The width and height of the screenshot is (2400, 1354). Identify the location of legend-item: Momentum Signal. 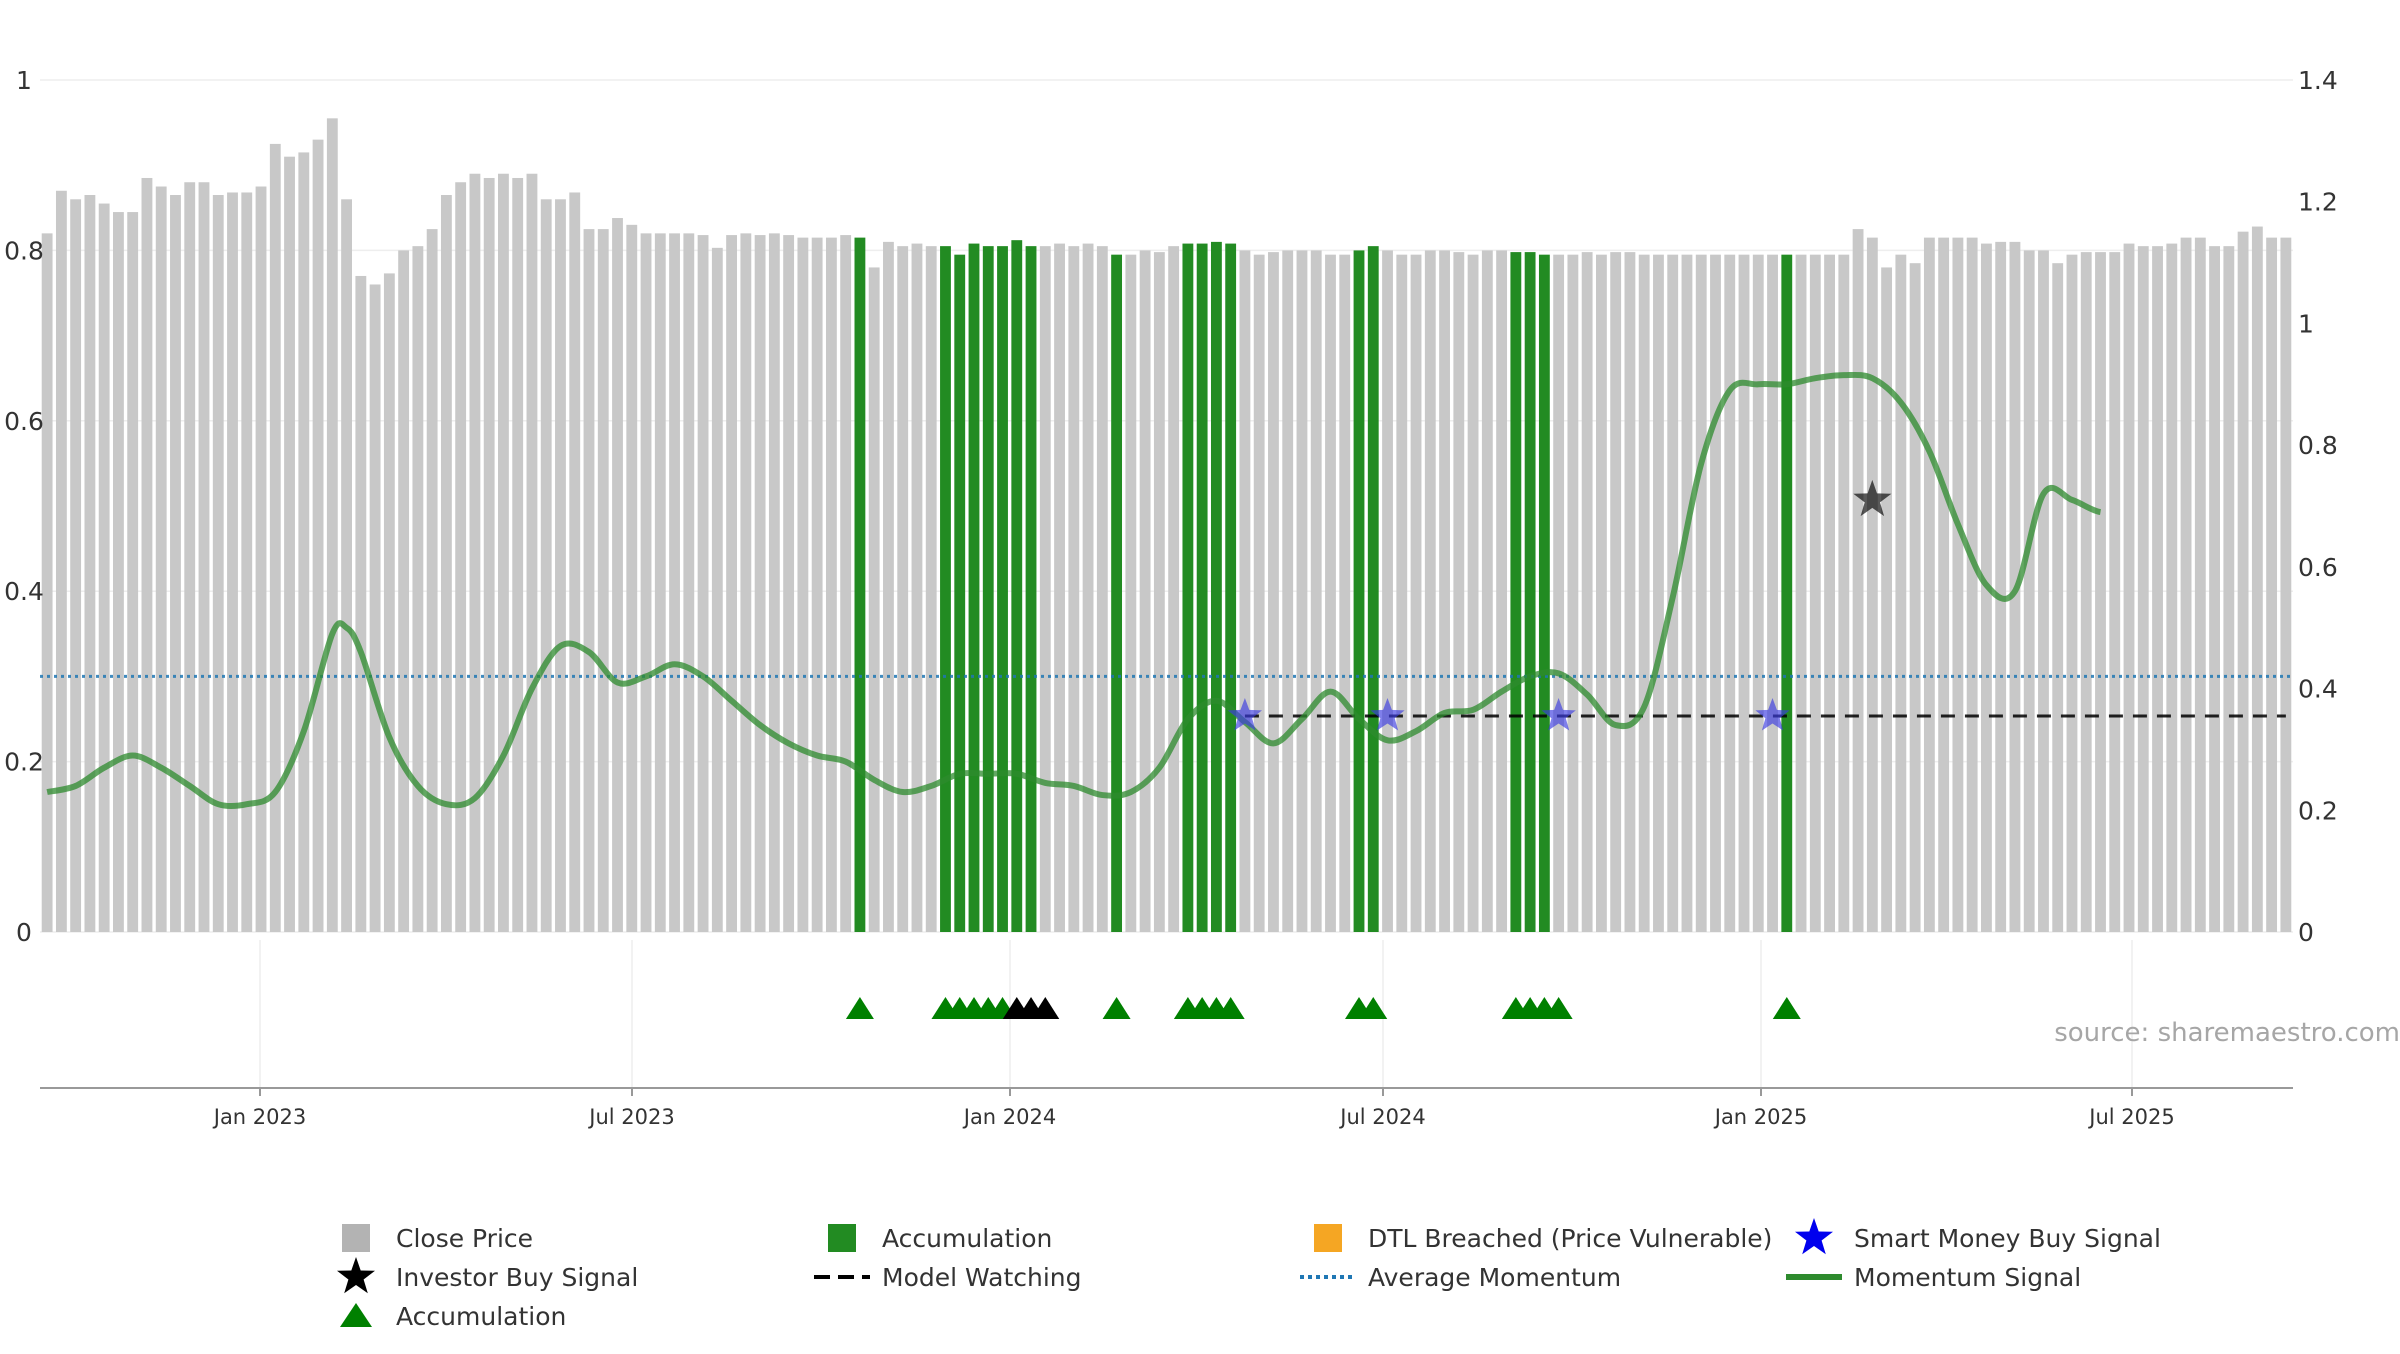
(1933, 1277).